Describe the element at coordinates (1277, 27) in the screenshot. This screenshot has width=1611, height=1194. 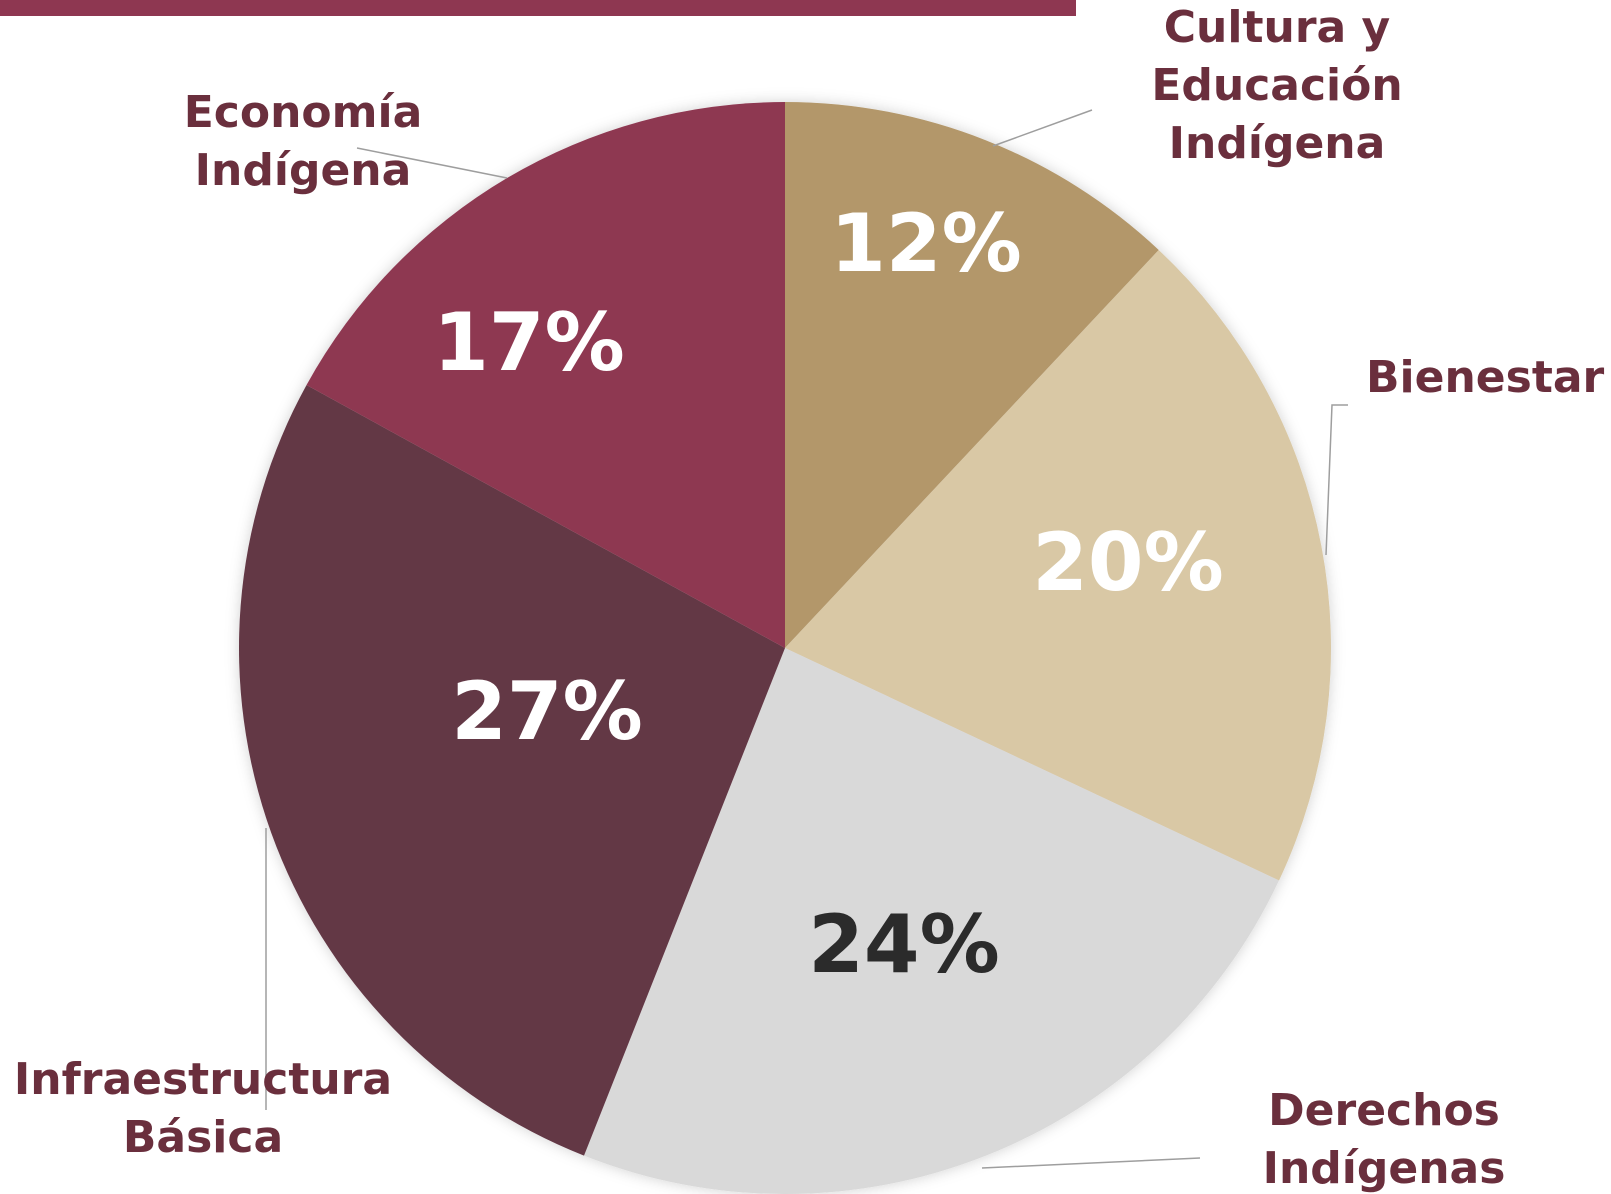
I see `category-label-line: Cultura y` at that location.